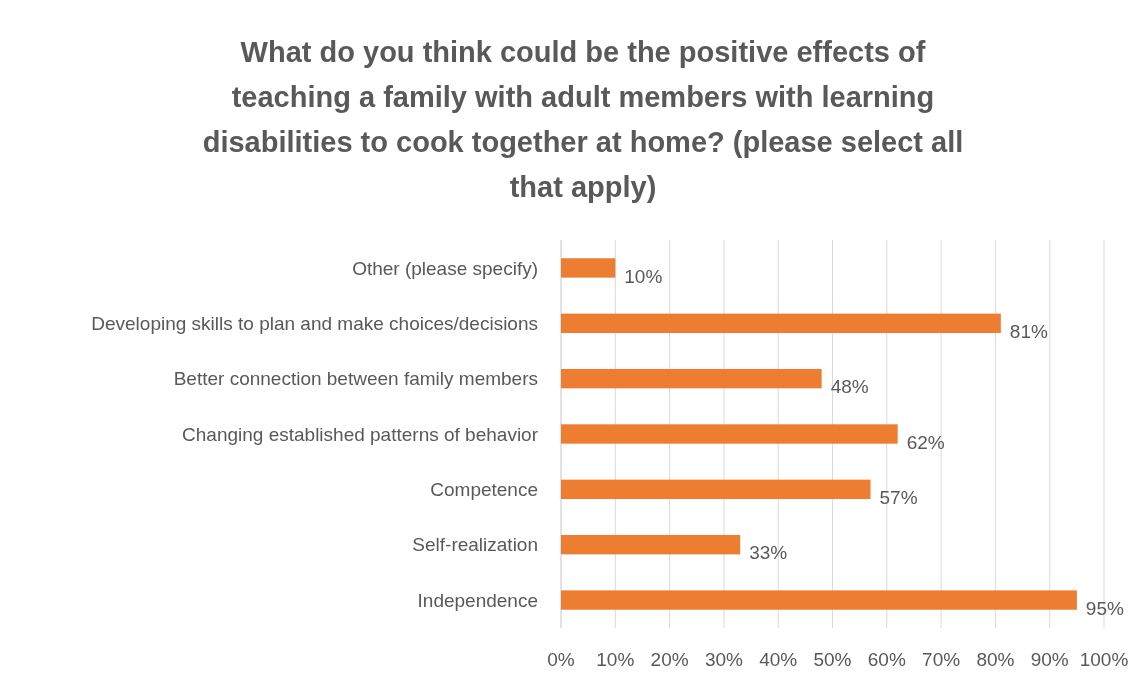 The width and height of the screenshot is (1147, 681). What do you see at coordinates (1104, 608) in the screenshot?
I see `data-label: 95%` at bounding box center [1104, 608].